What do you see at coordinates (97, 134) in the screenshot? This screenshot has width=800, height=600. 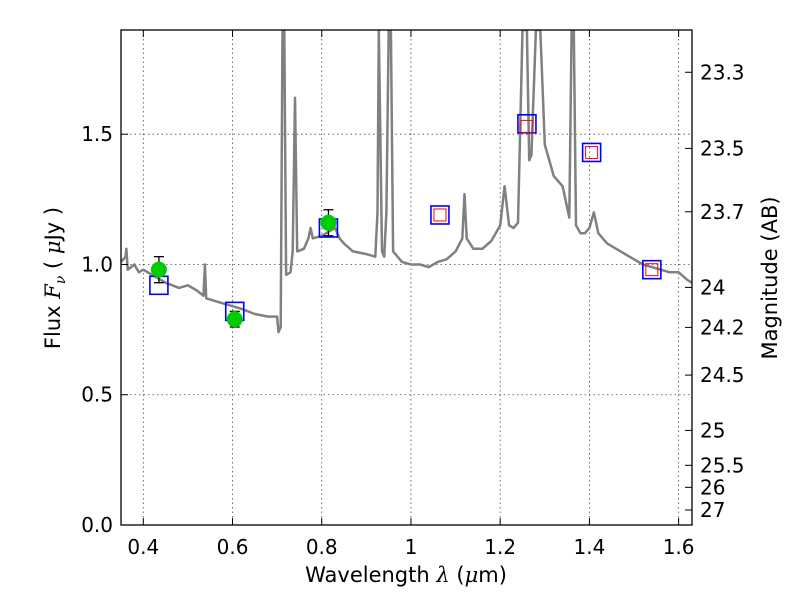 I see `y-tick-label: 1.5` at bounding box center [97, 134].